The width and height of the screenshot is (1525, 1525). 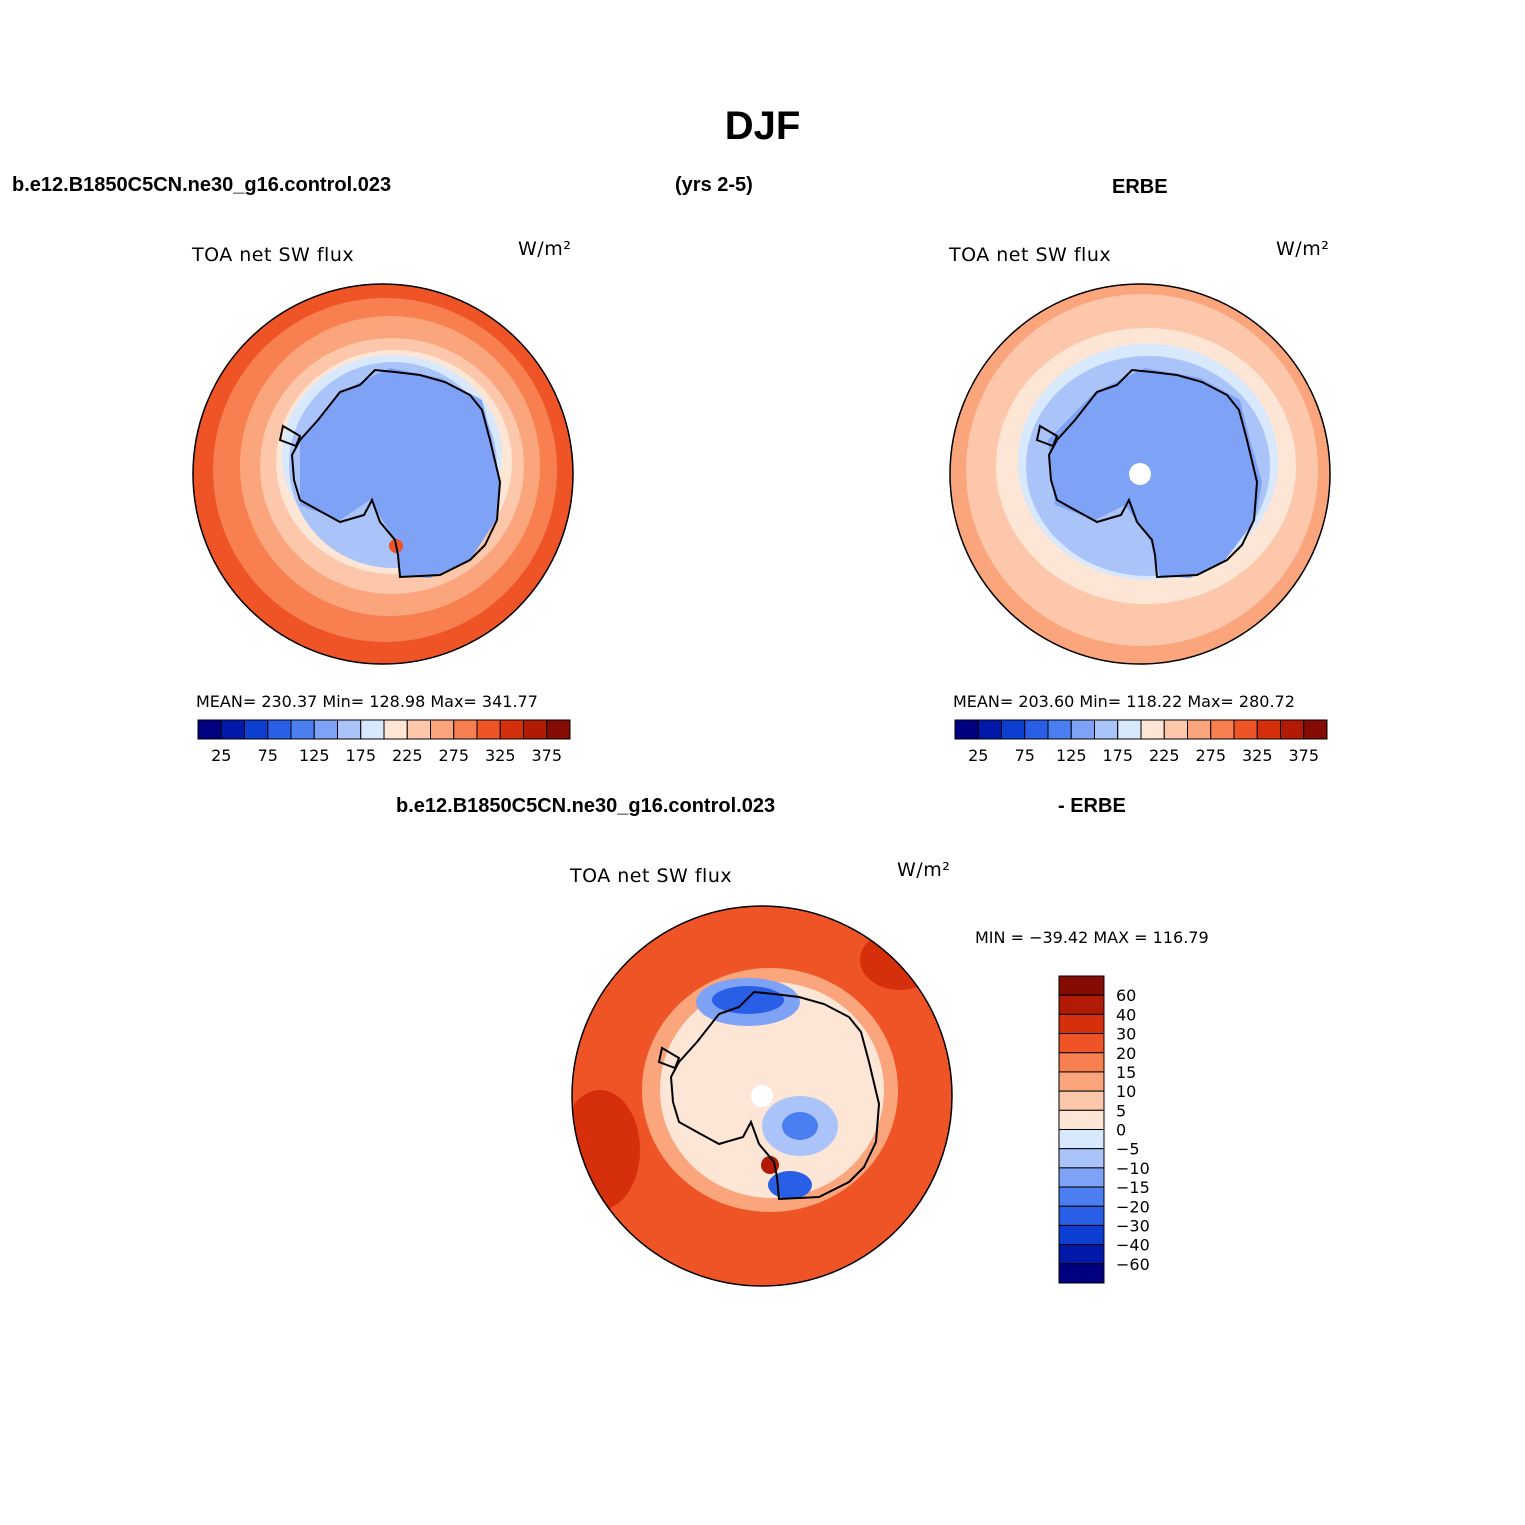 I want to click on diff-colorbar-tick-label: 60, so click(x=1126, y=995).